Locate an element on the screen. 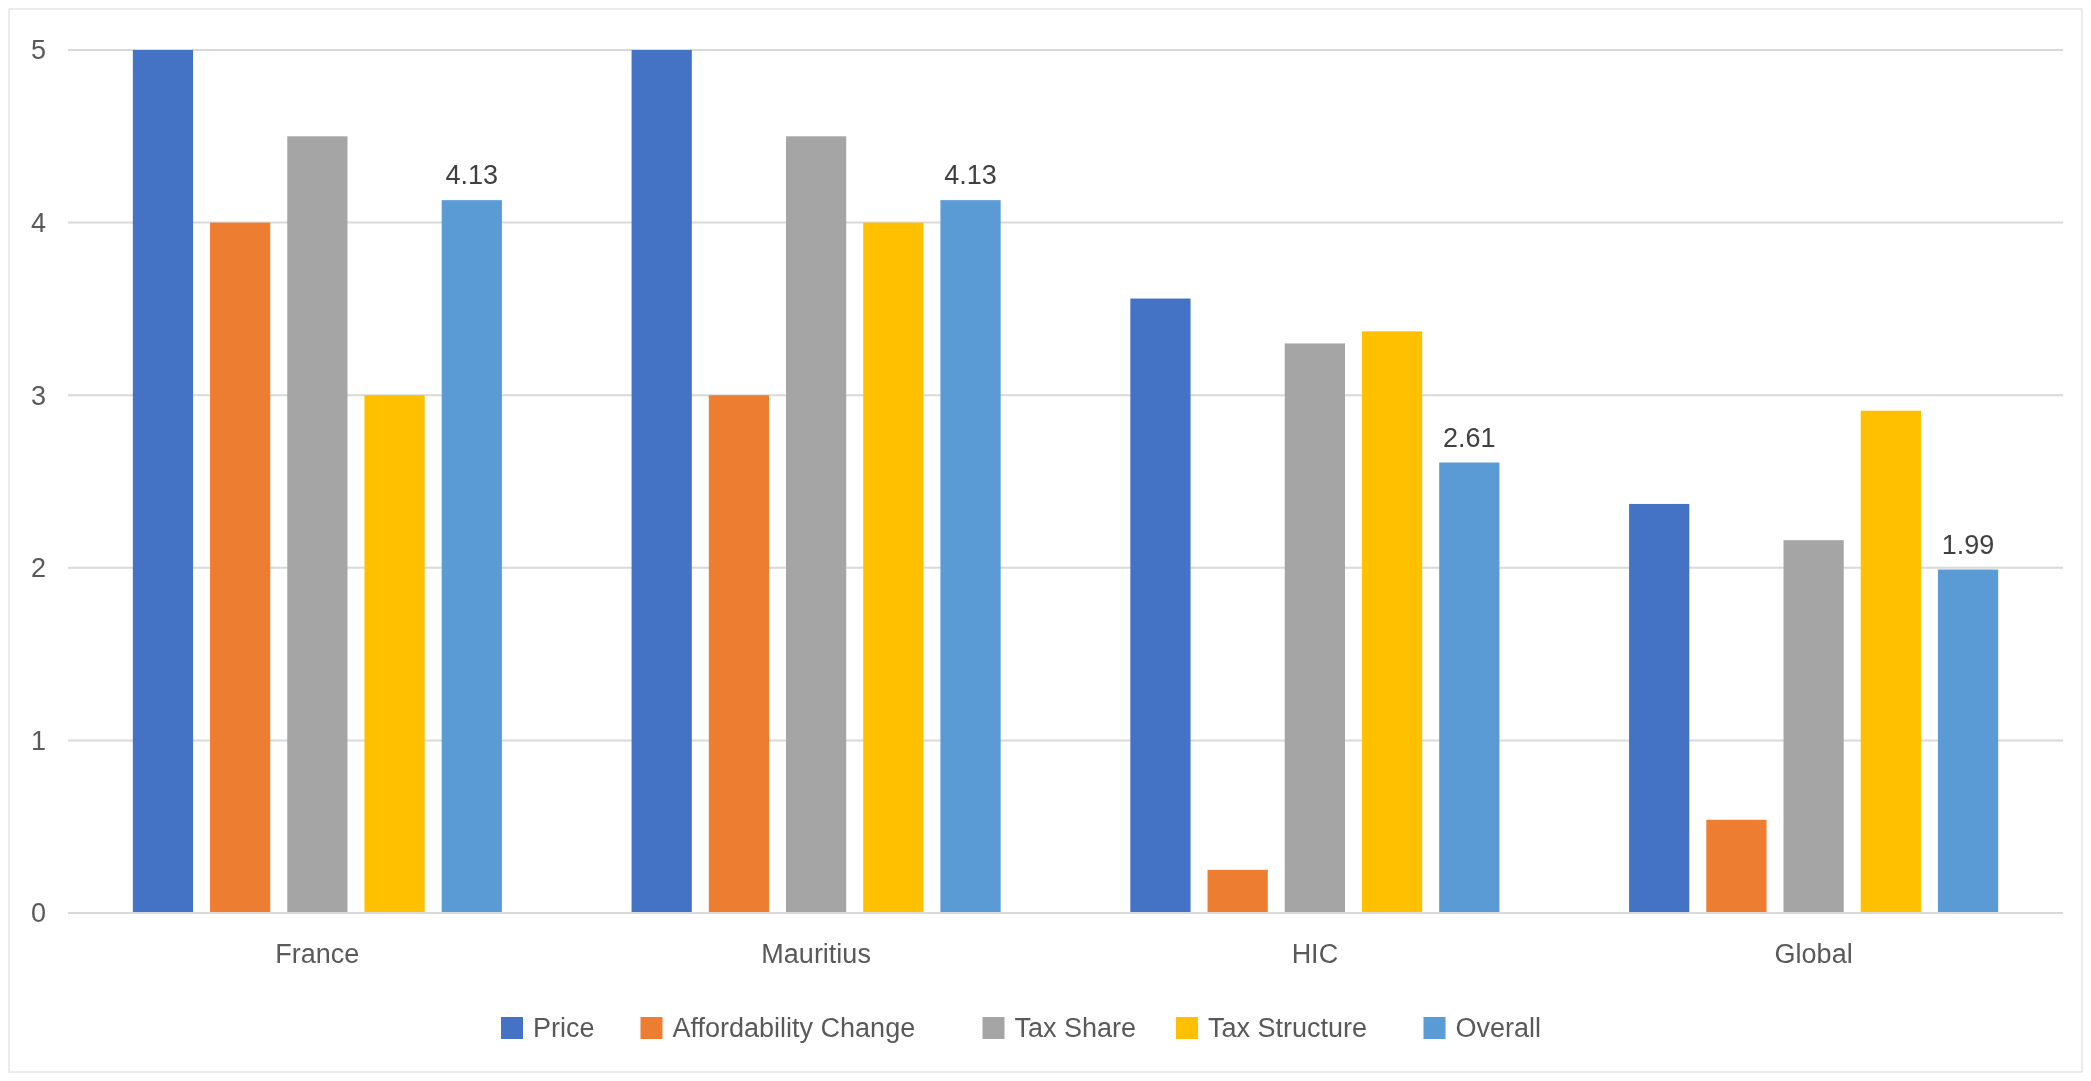 The image size is (2091, 1081). legend-label: Affordability Change is located at coordinates (794, 1028).